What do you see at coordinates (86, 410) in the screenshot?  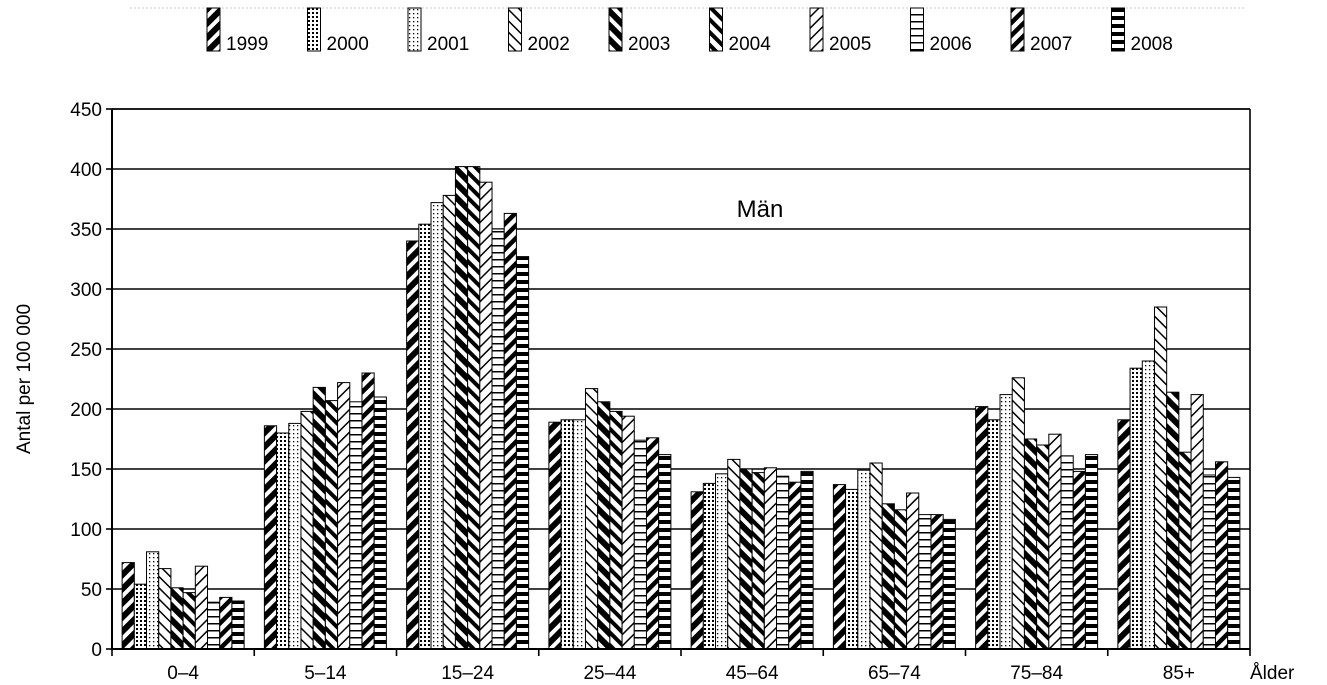 I see `y-tick-label: 200` at bounding box center [86, 410].